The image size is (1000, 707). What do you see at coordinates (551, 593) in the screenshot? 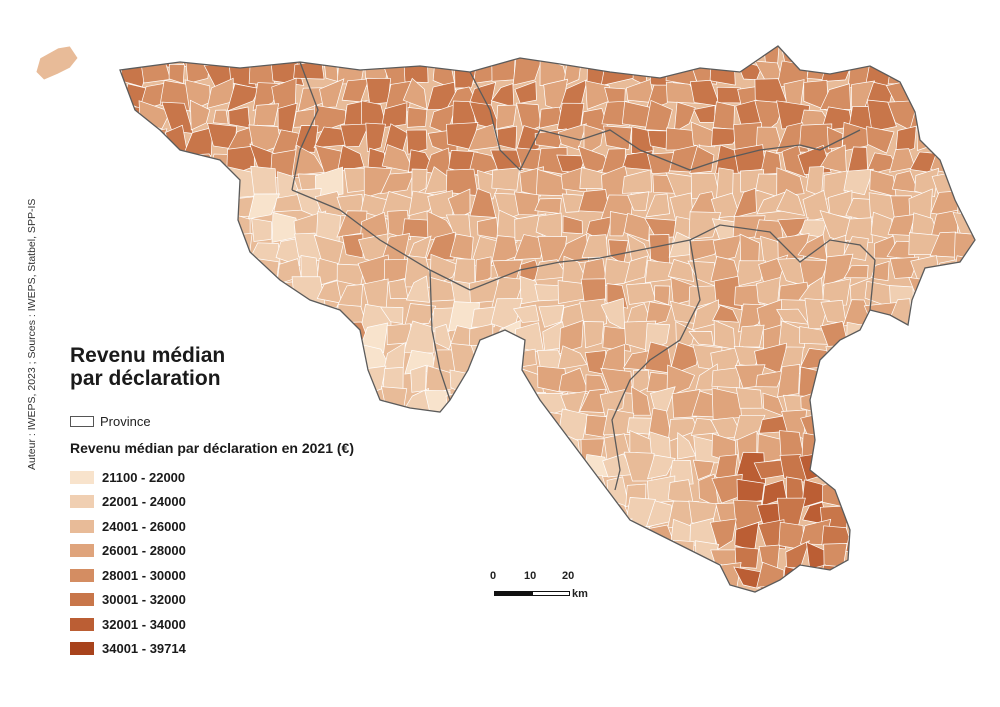
I see `scale-segment-white` at bounding box center [551, 593].